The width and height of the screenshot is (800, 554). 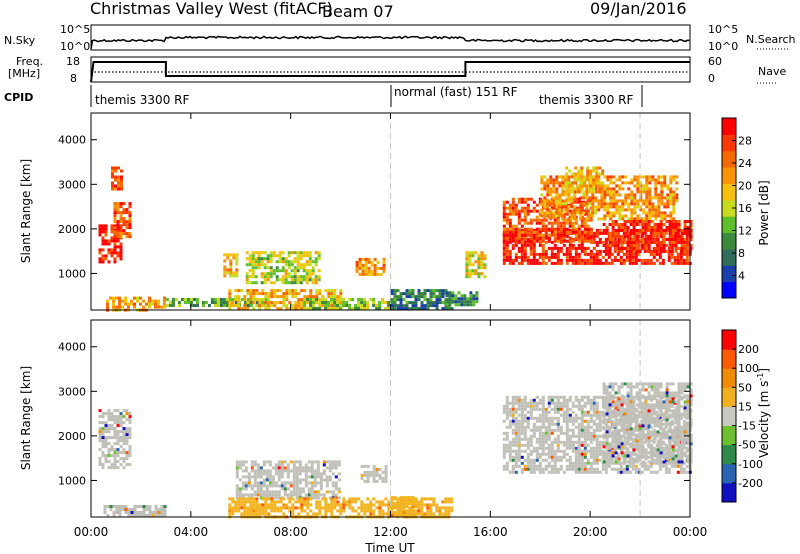 What do you see at coordinates (723, 29) in the screenshot?
I see `nsearch-tick-high: 10^5` at bounding box center [723, 29].